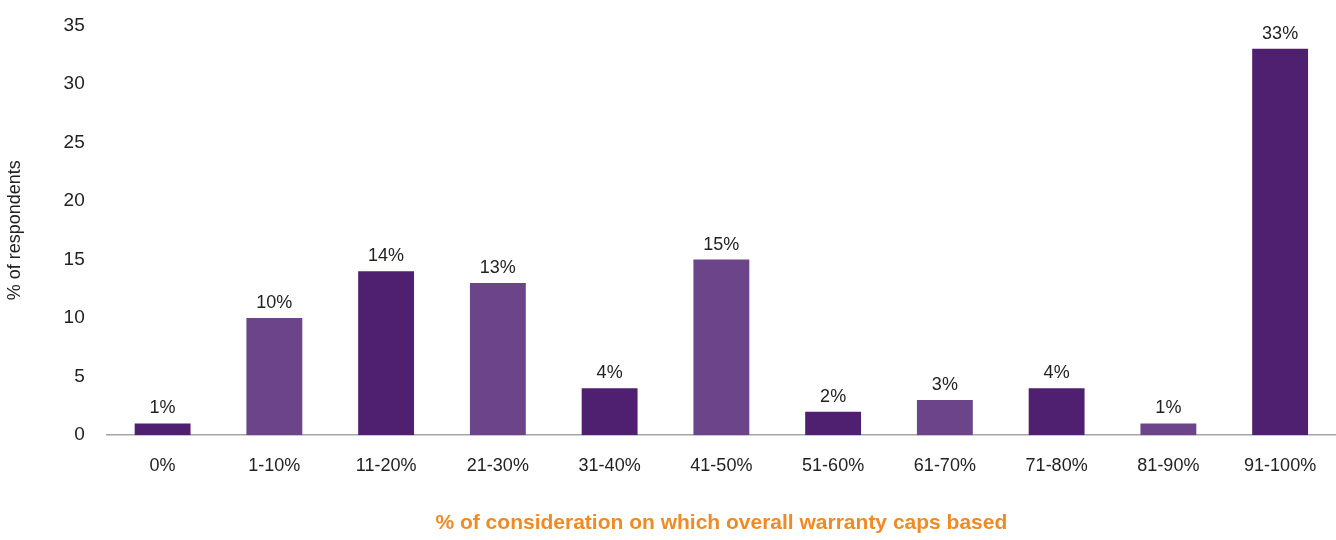  Describe the element at coordinates (79, 434) in the screenshot. I see `y-tick-label: 0` at that location.